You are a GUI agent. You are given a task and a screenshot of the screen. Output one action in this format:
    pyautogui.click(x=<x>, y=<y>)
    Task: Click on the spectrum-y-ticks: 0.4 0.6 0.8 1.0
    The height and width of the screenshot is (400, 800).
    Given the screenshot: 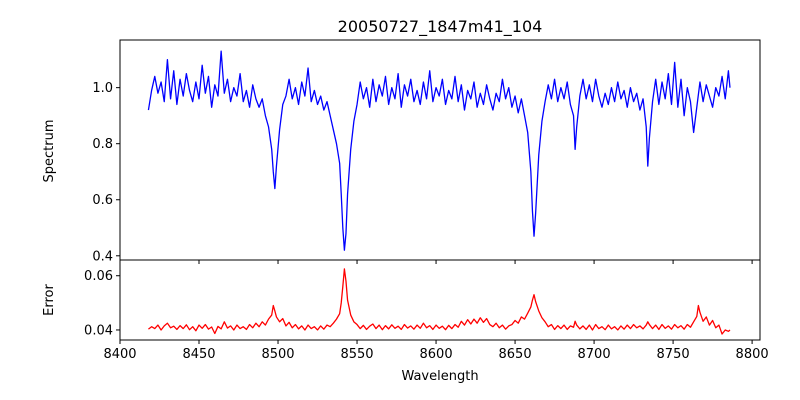 What is the action you would take?
    pyautogui.click(x=106, y=172)
    